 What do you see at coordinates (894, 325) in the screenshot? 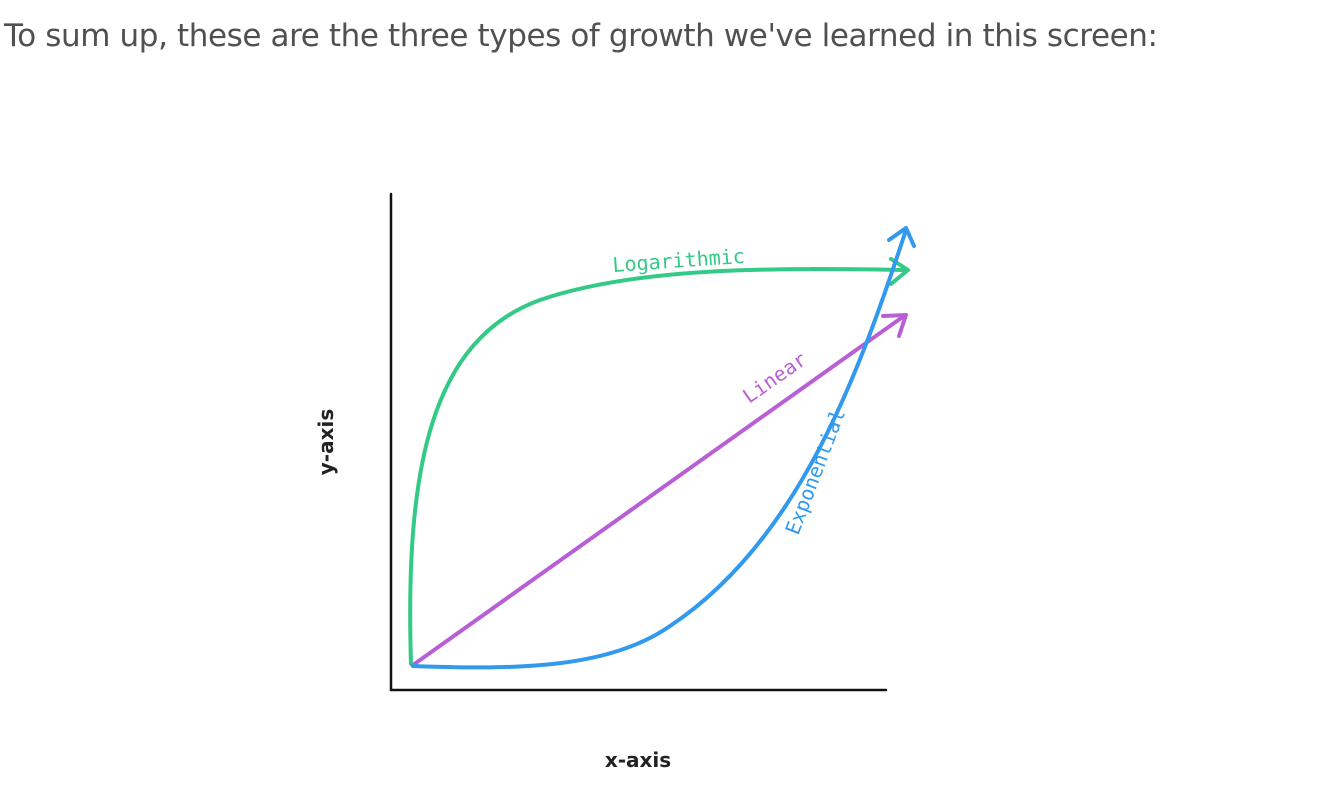
I see `linear-arrowhead` at bounding box center [894, 325].